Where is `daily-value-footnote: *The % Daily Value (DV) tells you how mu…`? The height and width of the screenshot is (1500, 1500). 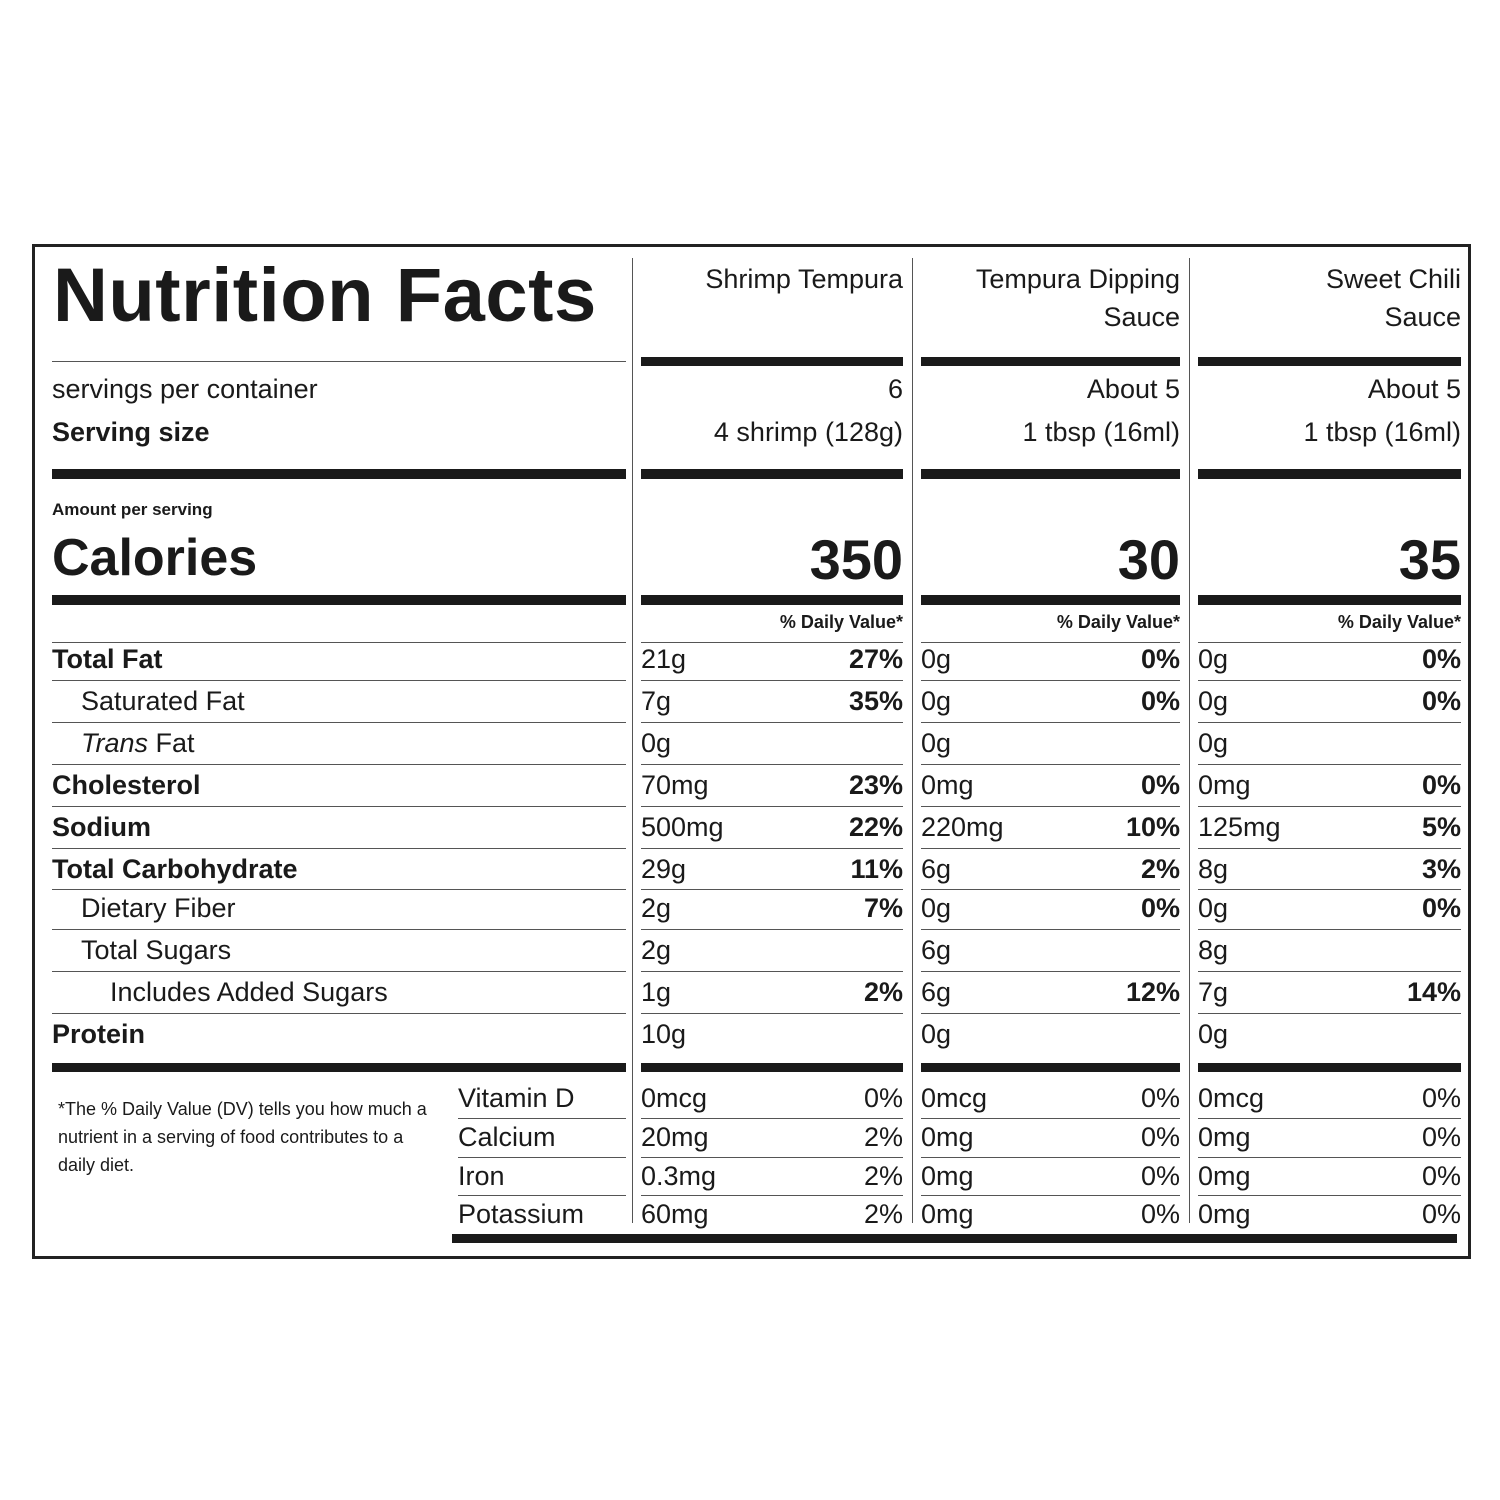 daily-value-footnote: *The % Daily Value (DV) tells you how mu… is located at coordinates (242, 1137).